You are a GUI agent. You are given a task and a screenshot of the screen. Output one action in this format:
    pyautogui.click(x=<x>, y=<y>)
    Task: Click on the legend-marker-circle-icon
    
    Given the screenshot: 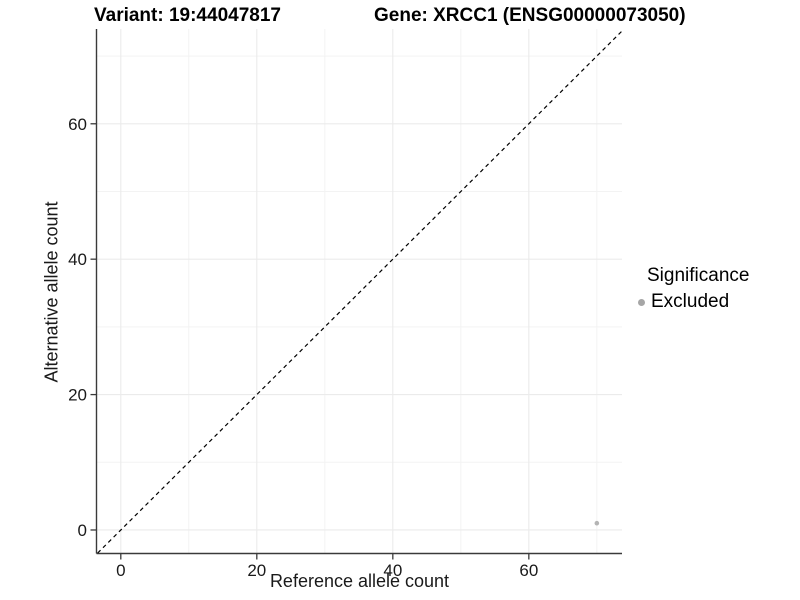 What is the action you would take?
    pyautogui.click(x=641, y=302)
    